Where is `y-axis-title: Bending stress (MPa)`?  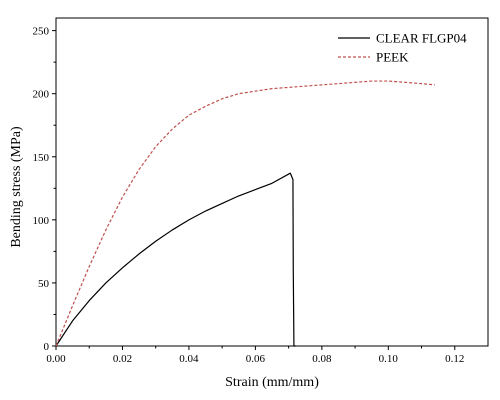
y-axis-title: Bending stress (MPa) is located at coordinates (16, 187).